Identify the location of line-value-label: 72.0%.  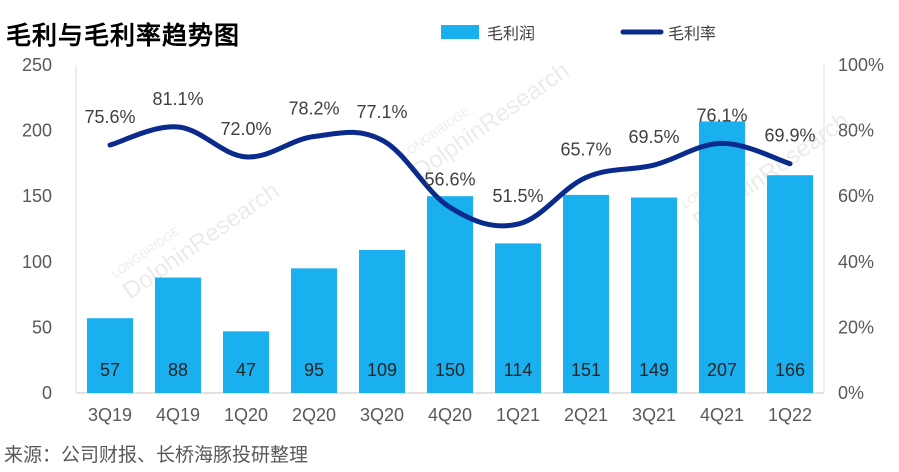
(245, 129).